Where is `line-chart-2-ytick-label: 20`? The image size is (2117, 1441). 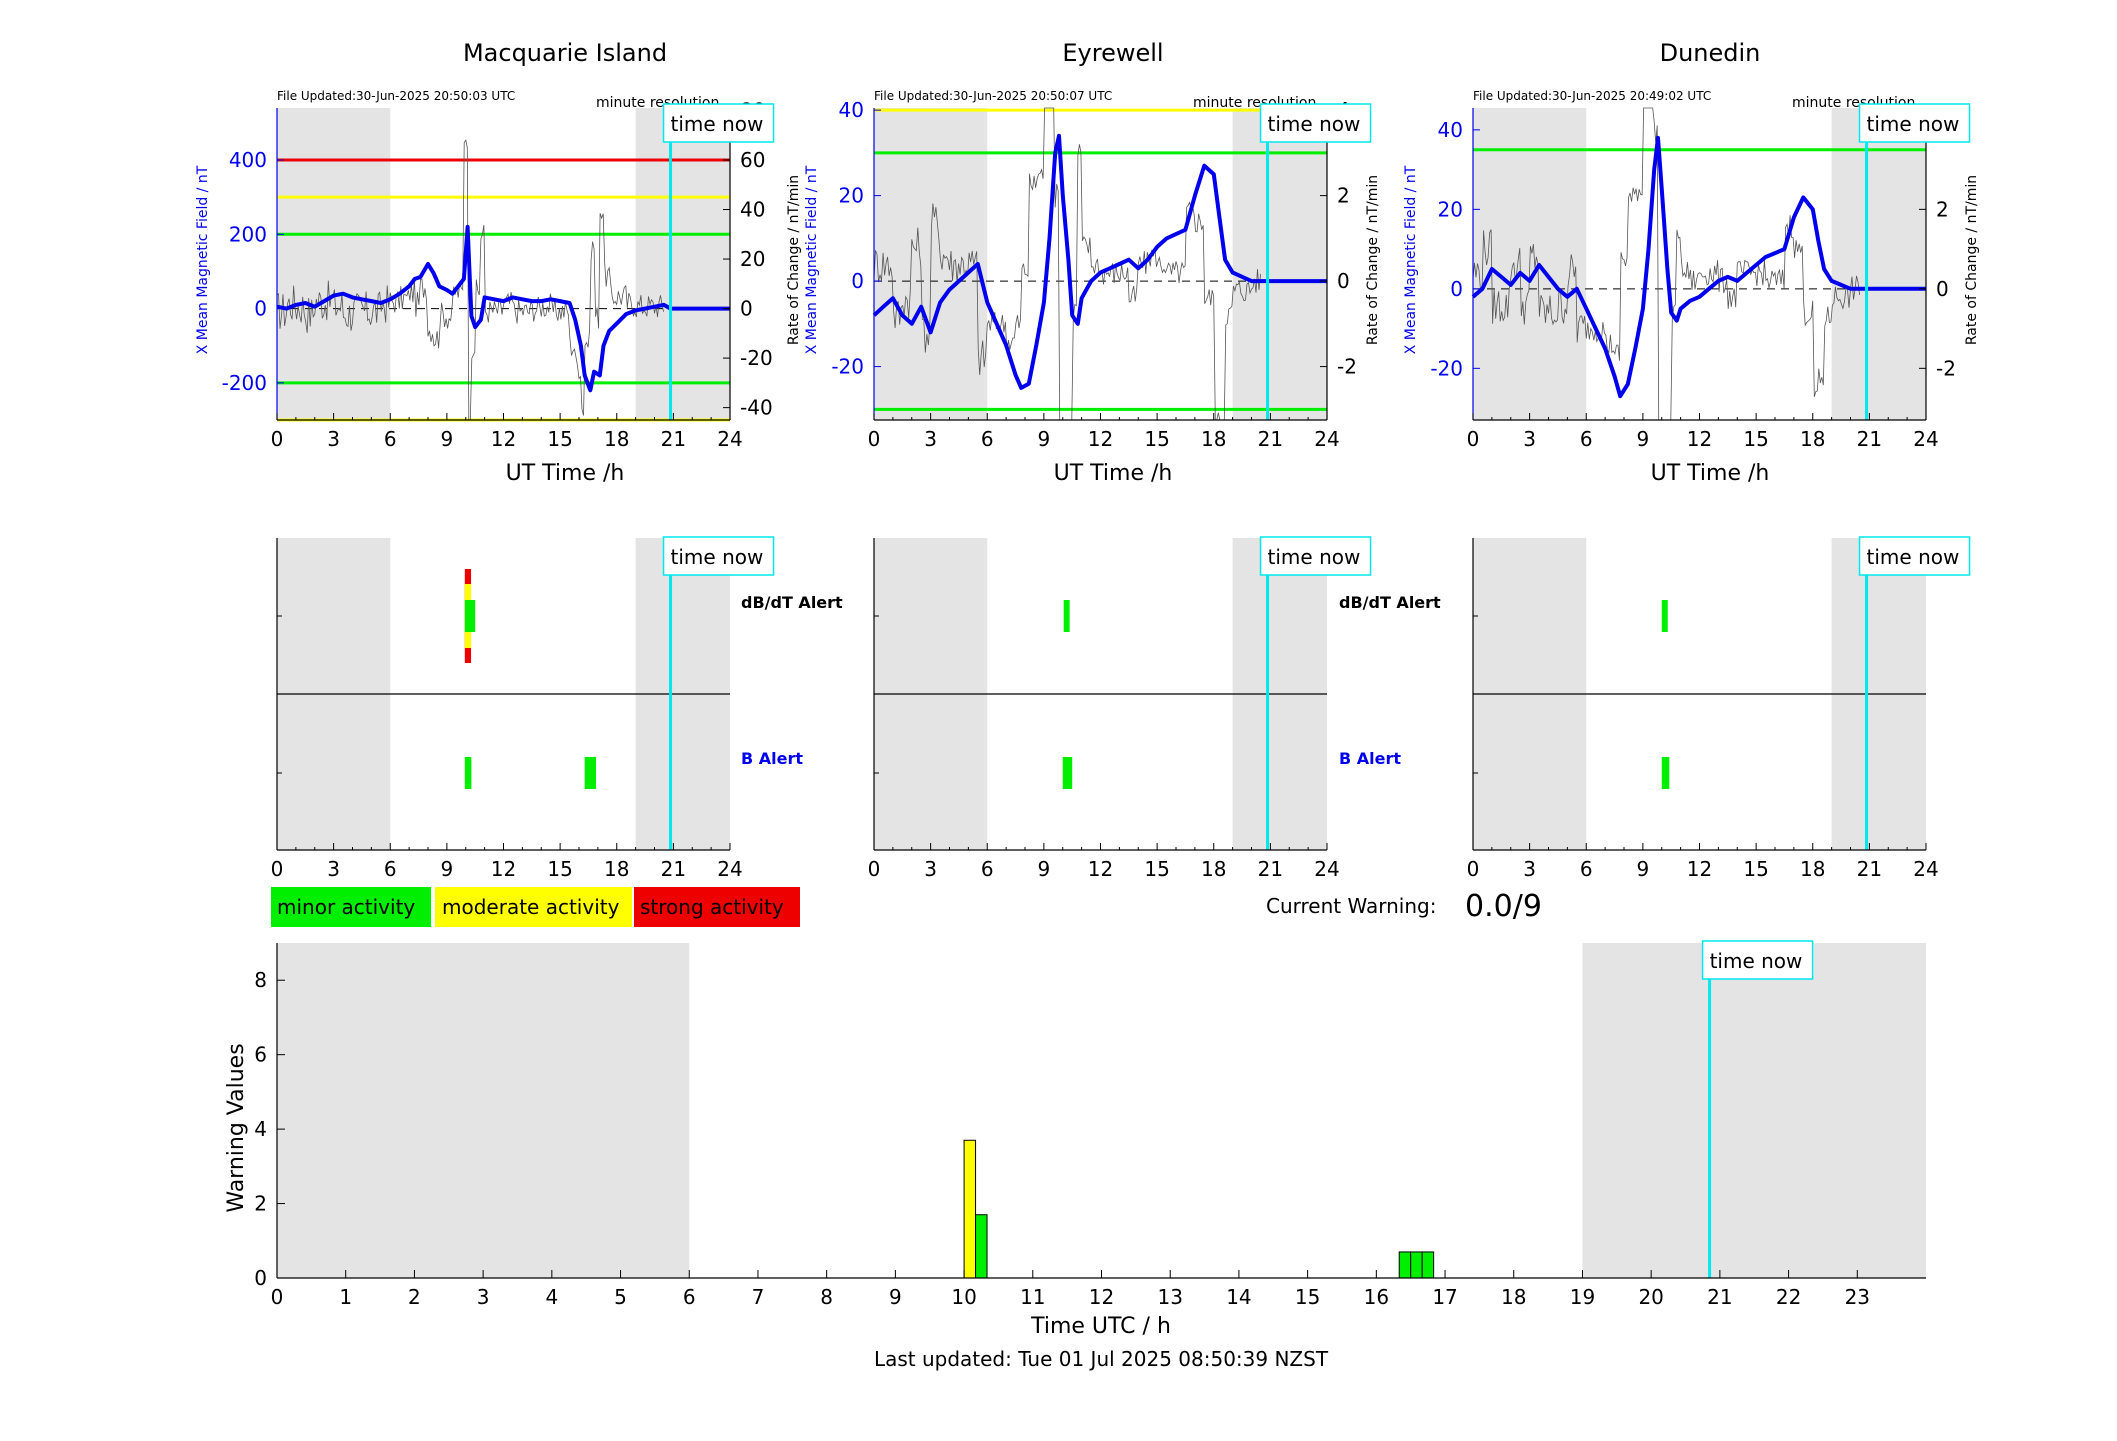 line-chart-2-ytick-label: 20 is located at coordinates (1450, 209).